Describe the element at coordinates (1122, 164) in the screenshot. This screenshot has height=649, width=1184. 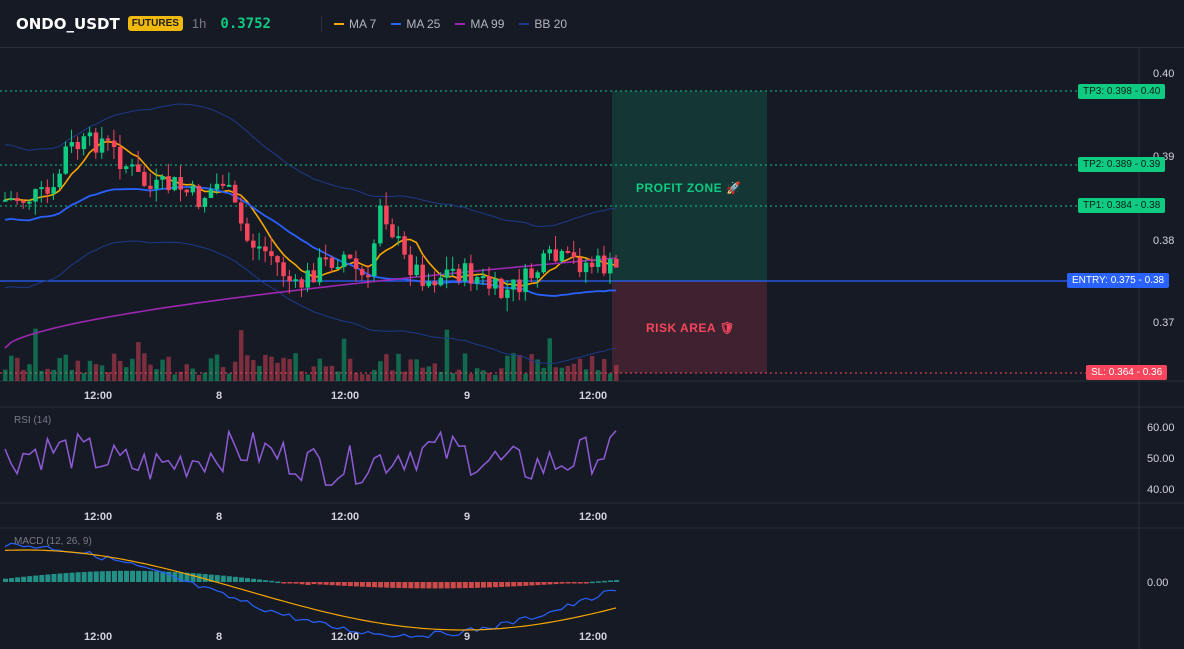
I see `tp2-tag: TP2: 0.389 - 0.39` at that location.